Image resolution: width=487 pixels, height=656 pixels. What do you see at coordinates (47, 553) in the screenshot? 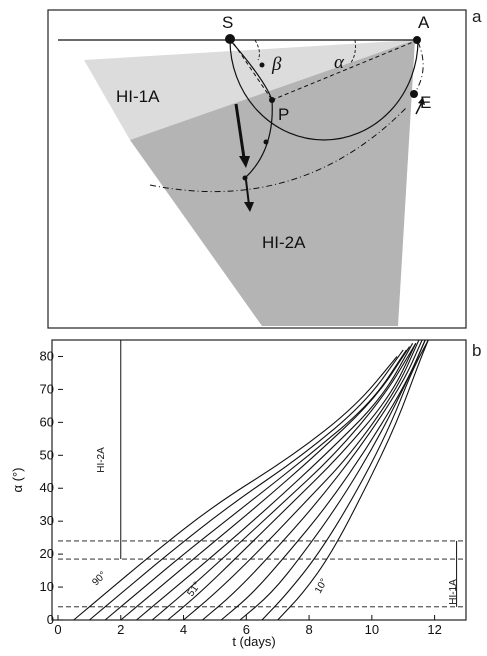
I see `y-tick-label: 20` at bounding box center [47, 553].